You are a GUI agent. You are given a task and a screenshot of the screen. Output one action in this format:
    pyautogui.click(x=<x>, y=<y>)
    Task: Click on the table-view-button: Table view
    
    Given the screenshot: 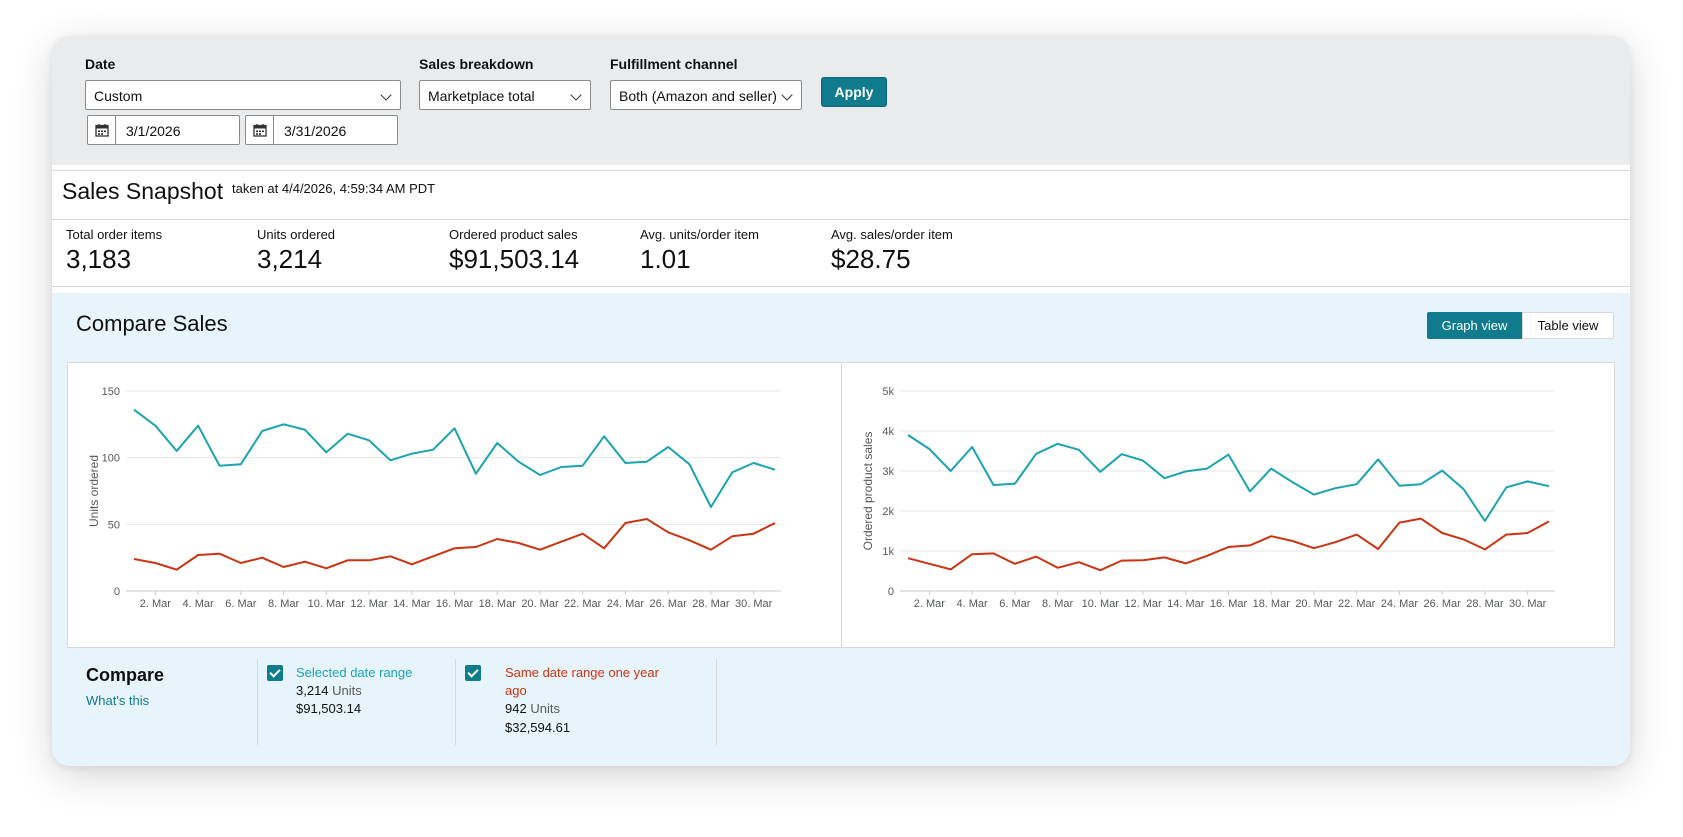 What is the action you would take?
    pyautogui.click(x=1568, y=325)
    